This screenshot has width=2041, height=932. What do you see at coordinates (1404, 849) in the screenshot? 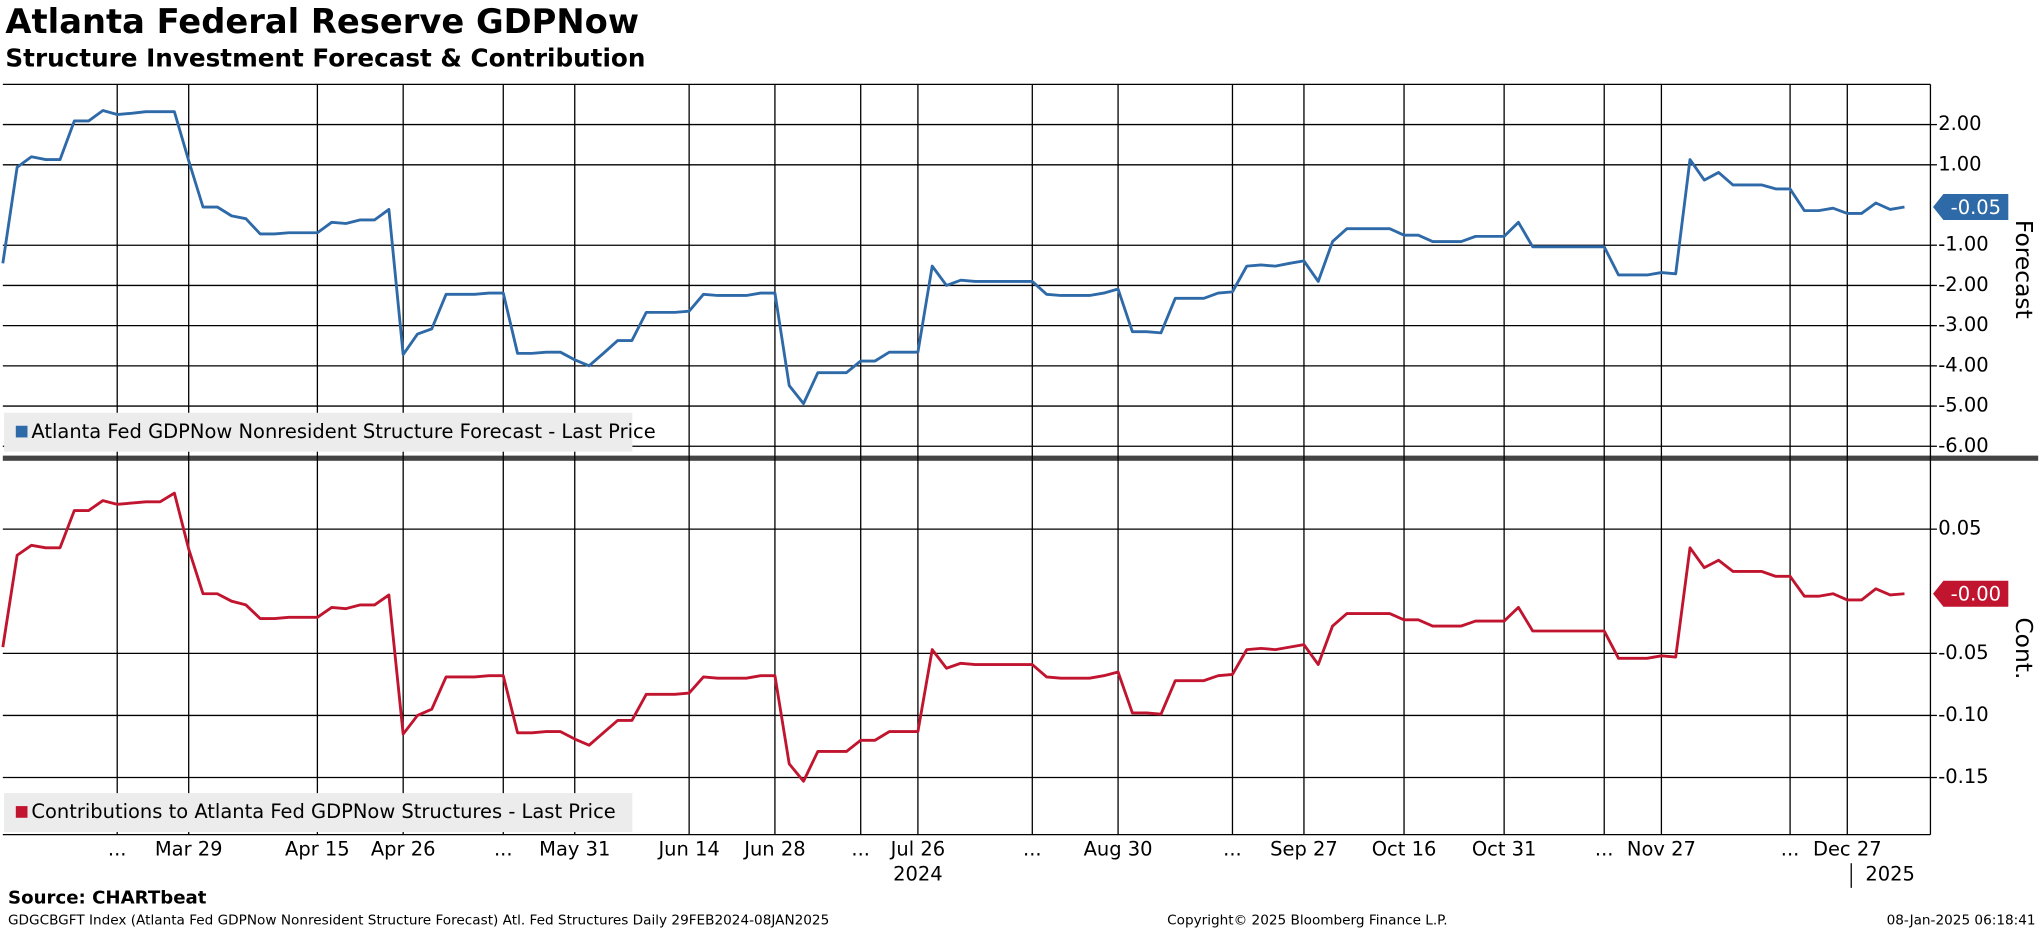
I see `x-tick-label: Oct 16` at bounding box center [1404, 849].